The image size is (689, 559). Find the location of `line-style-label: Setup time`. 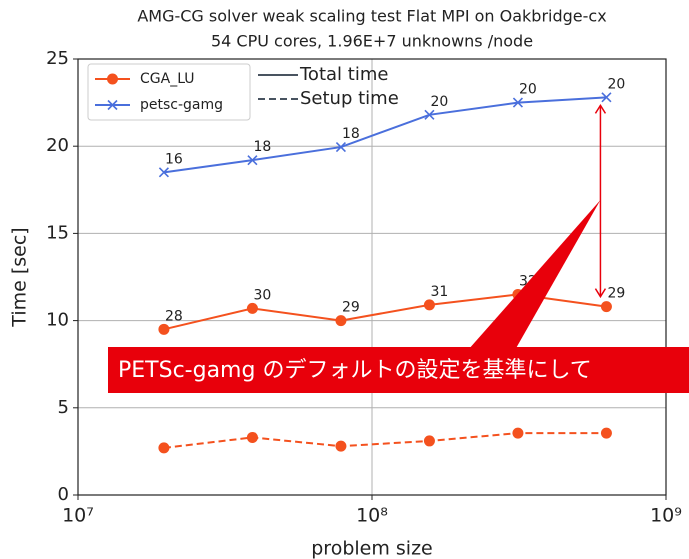

line-style-label: Setup time is located at coordinates (349, 98).